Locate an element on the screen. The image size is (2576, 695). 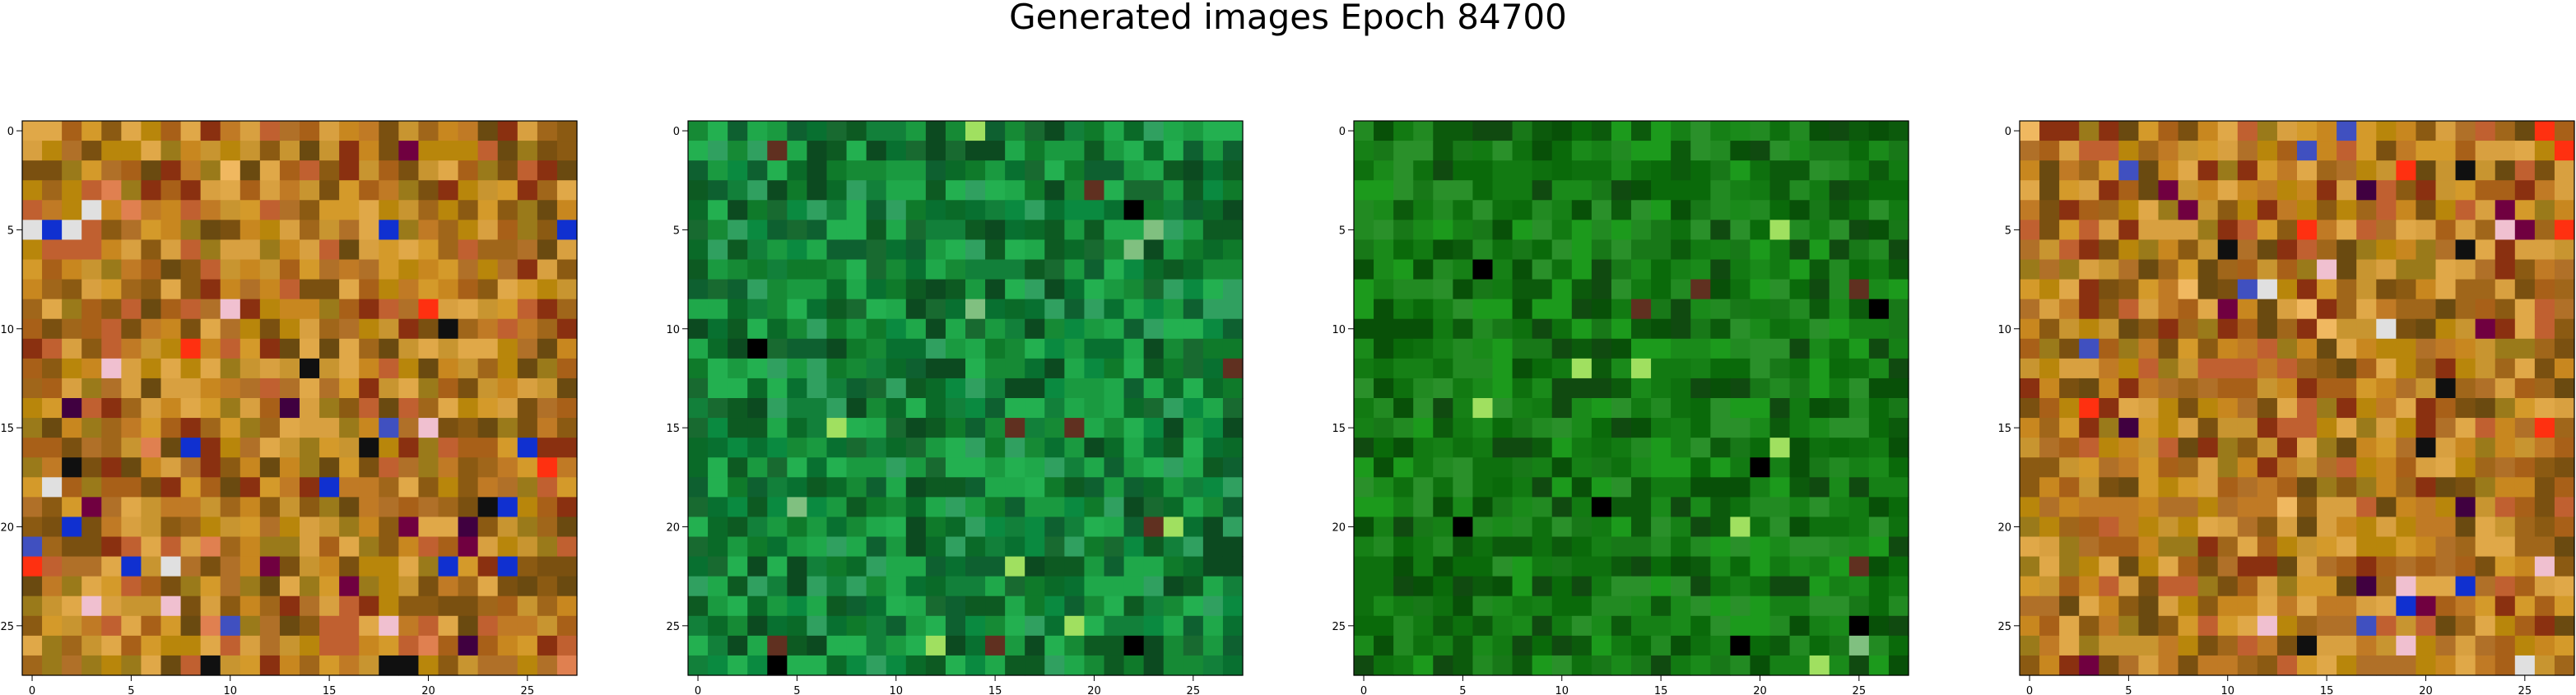
y-tick-label: 15 is located at coordinates (7, 429).